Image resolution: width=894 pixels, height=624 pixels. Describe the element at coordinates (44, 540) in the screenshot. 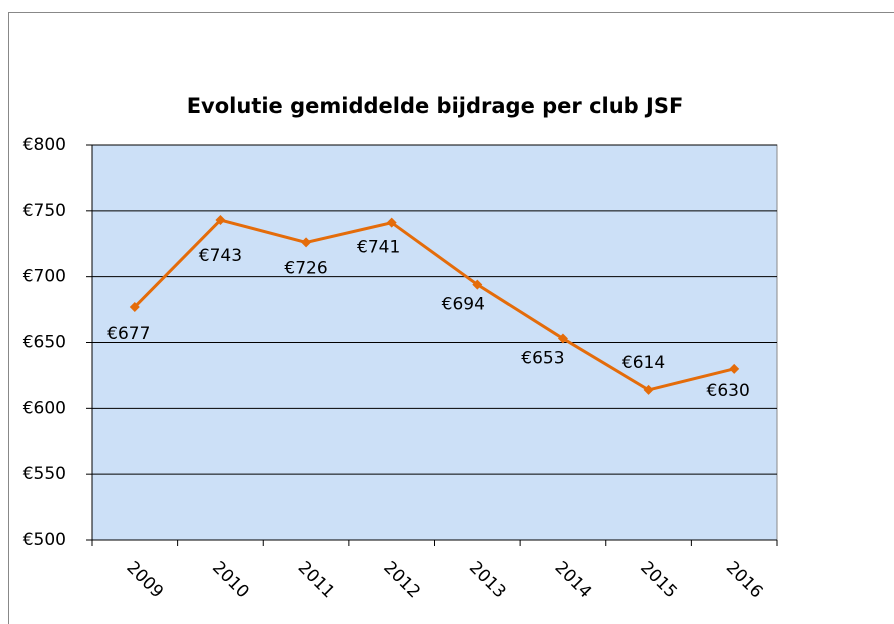

I see `y-tick-label: €500` at that location.